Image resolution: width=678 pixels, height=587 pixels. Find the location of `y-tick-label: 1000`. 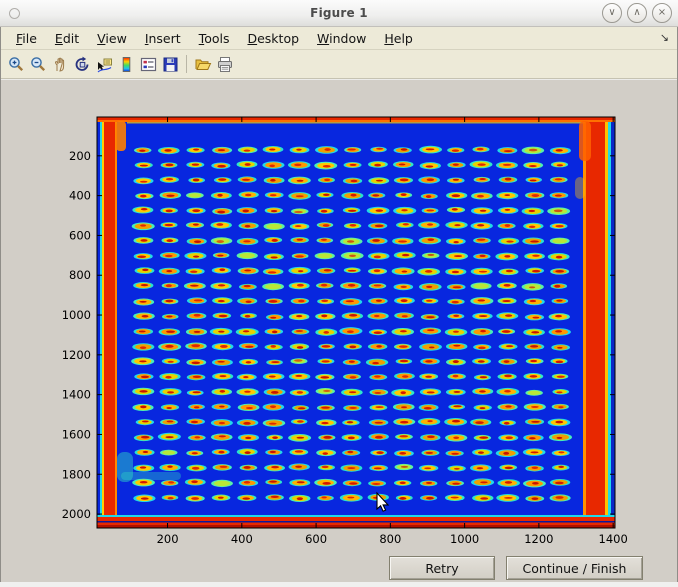

y-tick-label: 1000 is located at coordinates (76, 315).